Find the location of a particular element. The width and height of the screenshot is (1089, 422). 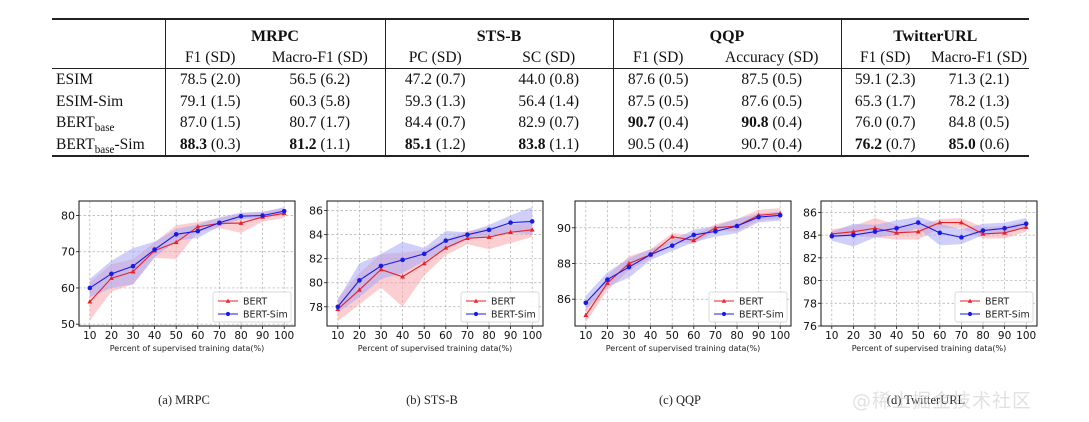

table-cell: 85.1 (1.2) is located at coordinates (434, 145).